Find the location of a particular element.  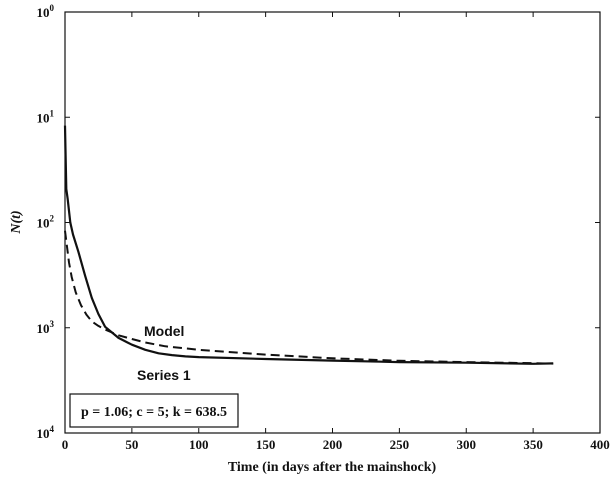

y-axis-label: N(t) is located at coordinates (16, 222).